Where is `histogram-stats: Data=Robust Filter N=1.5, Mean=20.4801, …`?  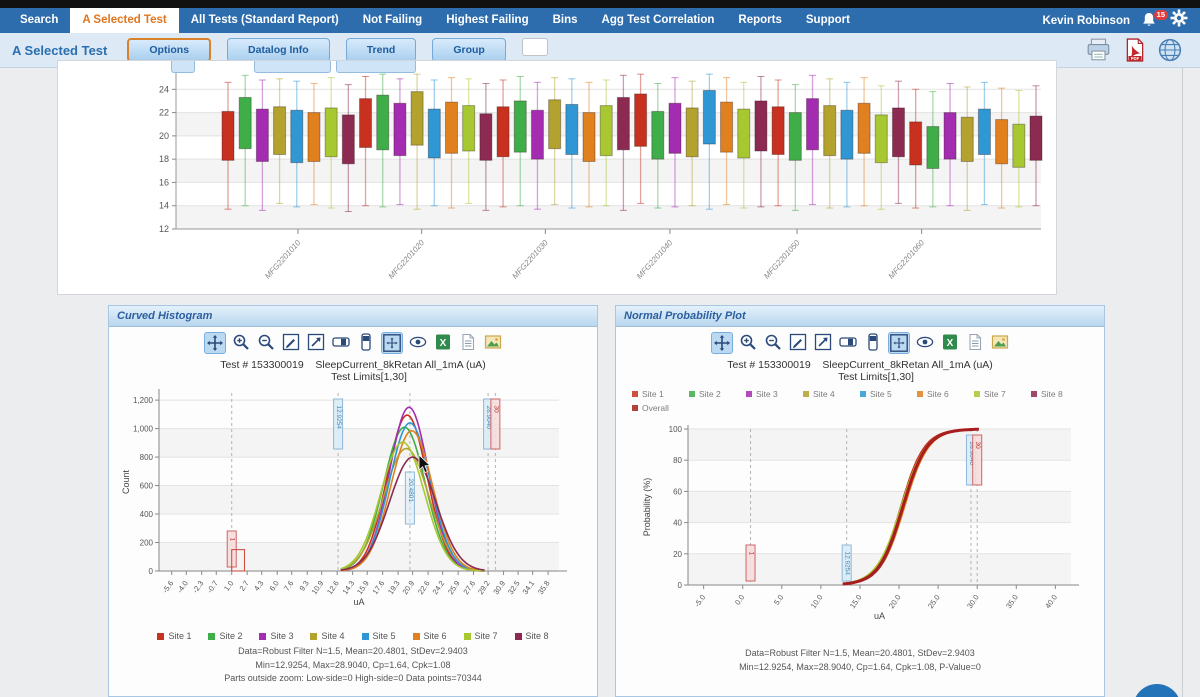 histogram-stats: Data=Robust Filter N=1.5, Mean=20.4801, … is located at coordinates (353, 665).